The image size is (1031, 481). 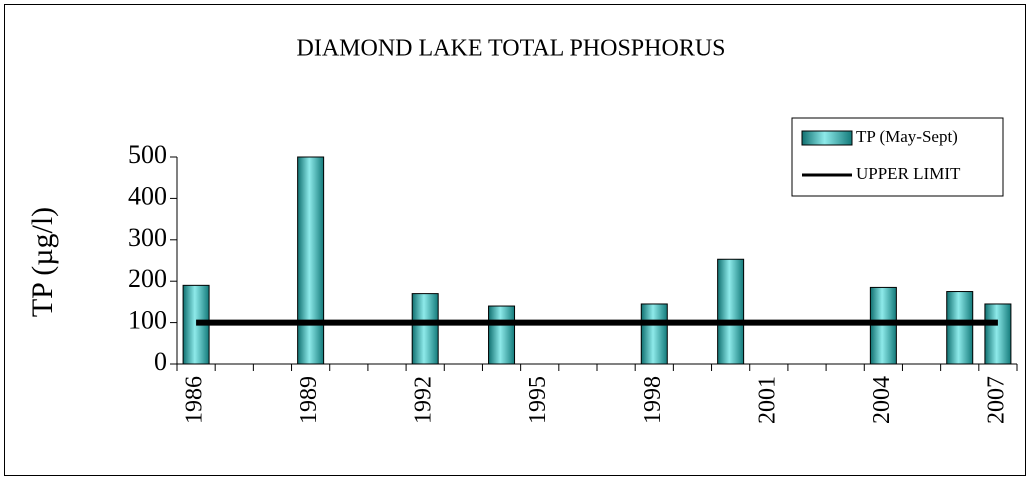 I want to click on legend-label: UPPER LIMIT, so click(x=908, y=173).